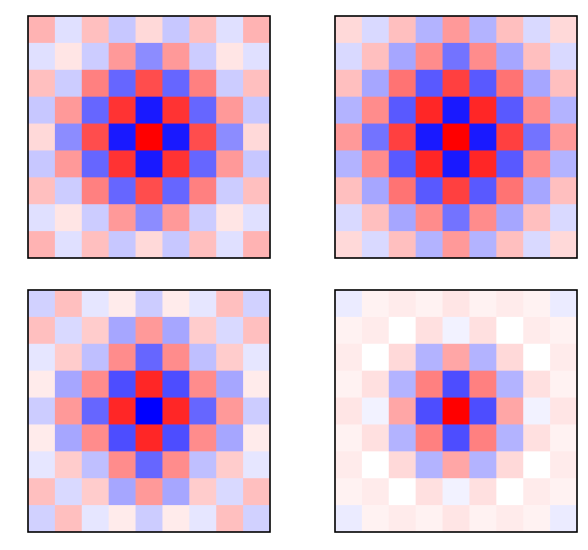 Image resolution: width=588 pixels, height=550 pixels. I want to click on heatmap-cell-r8-c4, so click(149, 244).